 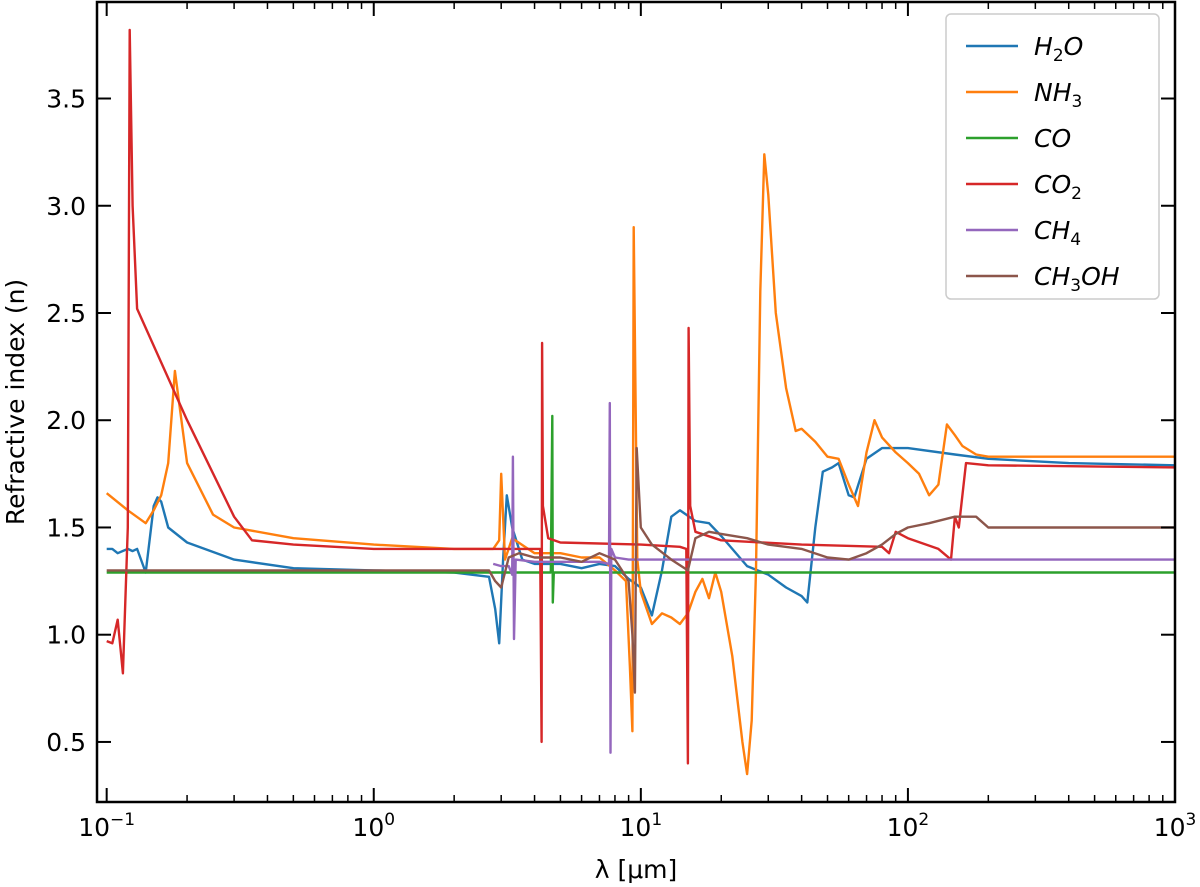 I want to click on y-tick-label-5: 3.0, so click(x=66, y=206).